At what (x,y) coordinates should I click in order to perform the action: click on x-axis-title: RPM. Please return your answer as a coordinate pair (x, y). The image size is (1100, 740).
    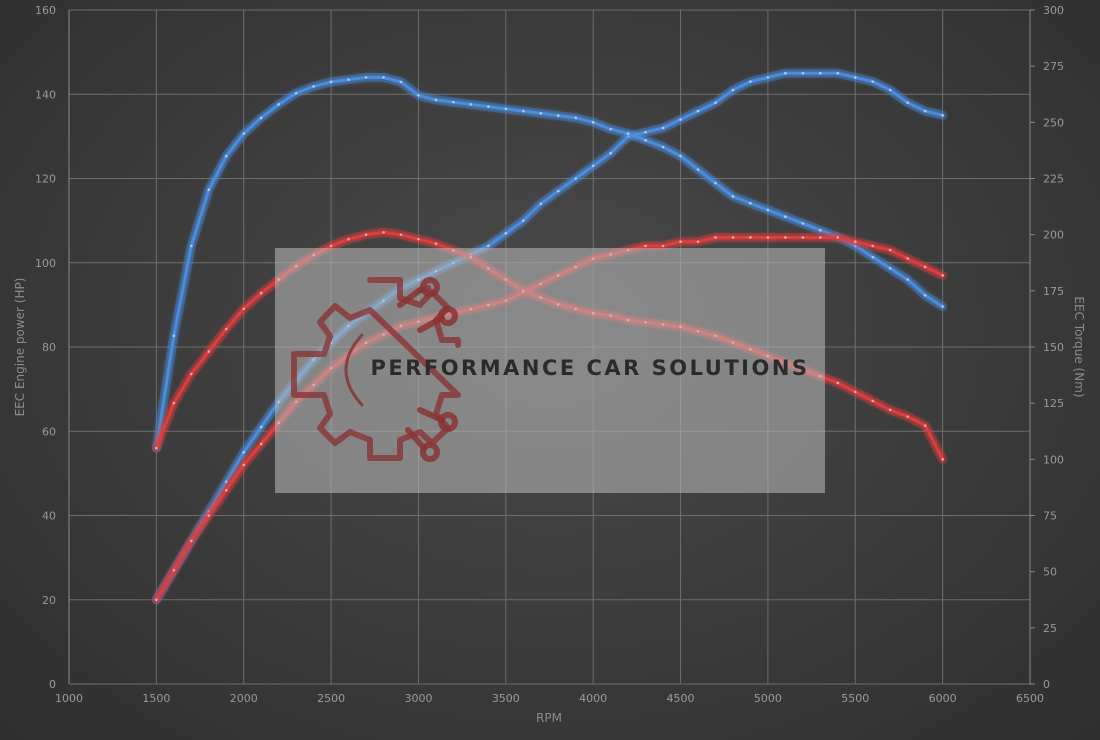
    Looking at the image, I should click on (549, 718).